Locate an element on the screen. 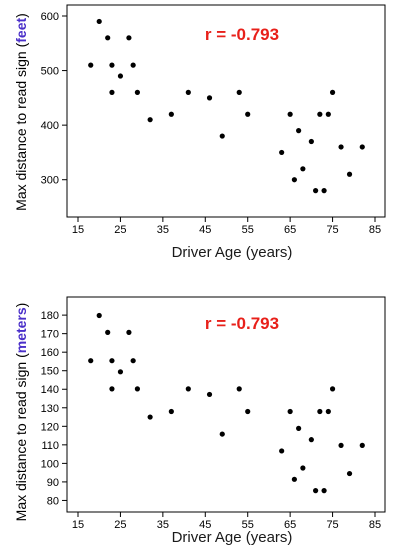 This screenshot has width=402, height=554. x-axis-ticks: 15 25 35 45 55 65 75 85 is located at coordinates (226, 521).